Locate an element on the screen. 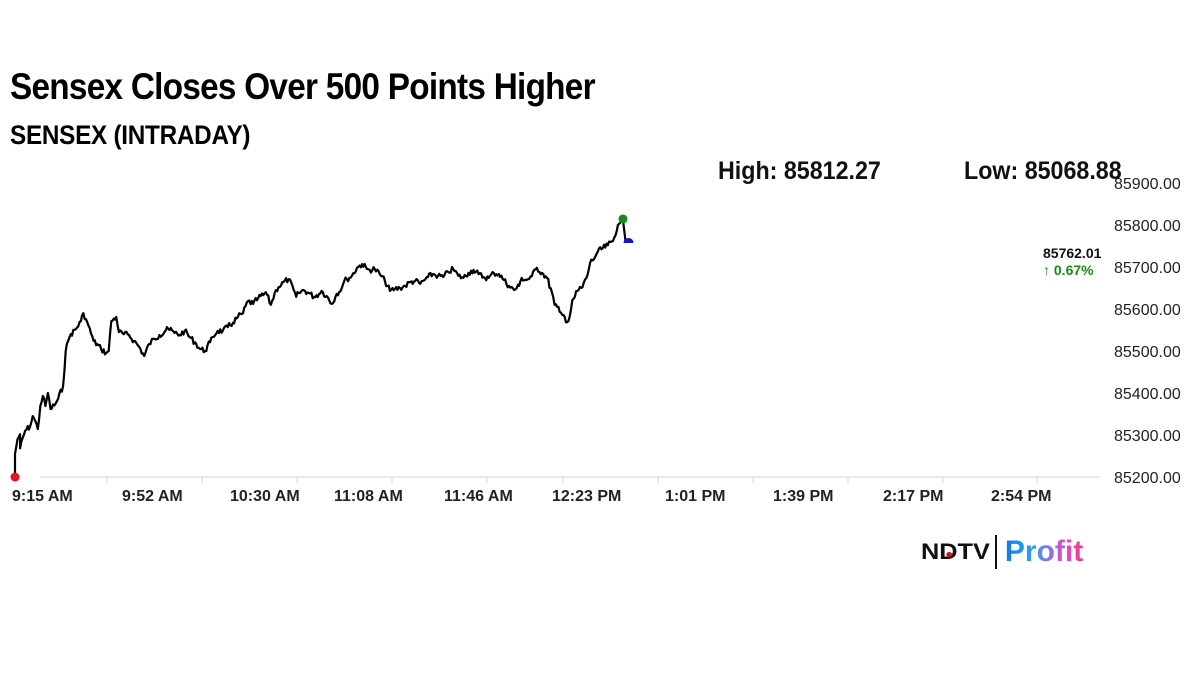  x-tick-label: 1:39 PM is located at coordinates (803, 496).